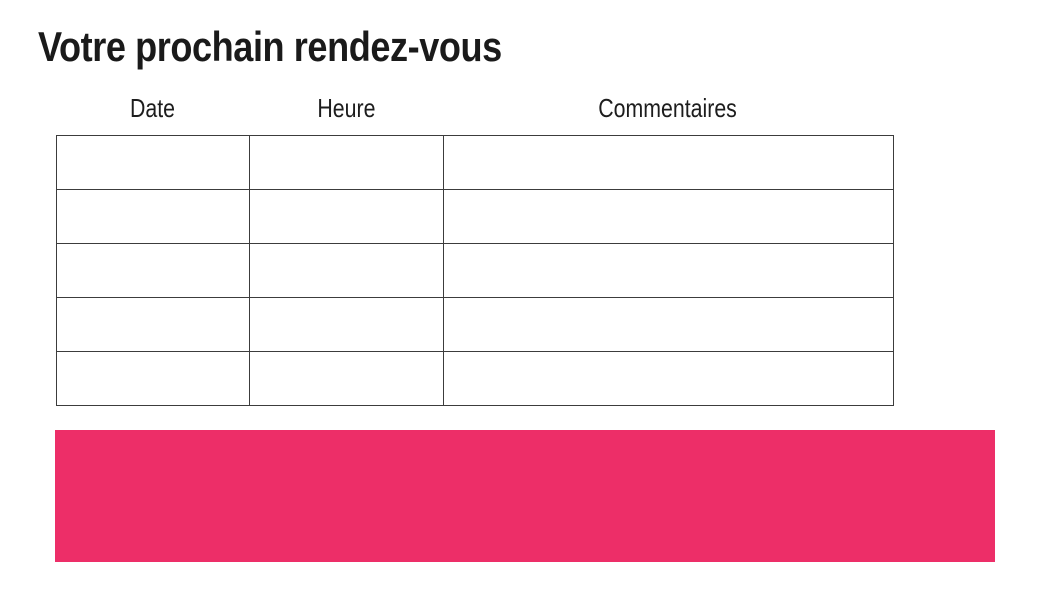  I want to click on page-title: Votre prochain rendez-vous, so click(270, 46).